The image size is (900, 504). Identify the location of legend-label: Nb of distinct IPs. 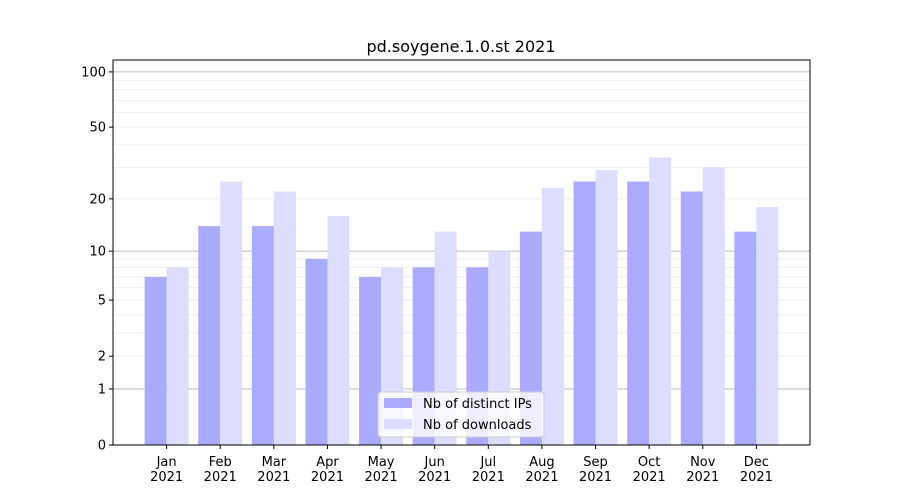
(477, 404).